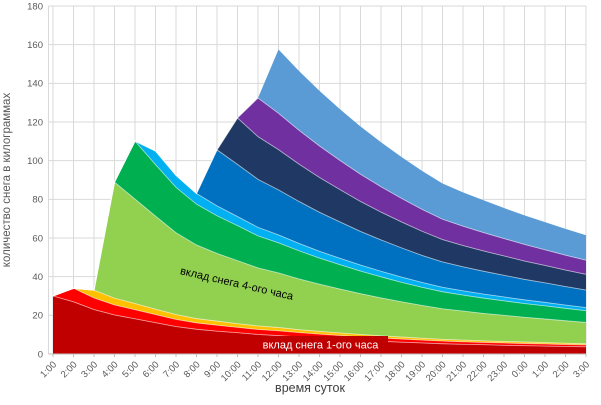  What do you see at coordinates (395, 371) in the screenshot?
I see `x-tick-label-17: 18:00` at bounding box center [395, 371].